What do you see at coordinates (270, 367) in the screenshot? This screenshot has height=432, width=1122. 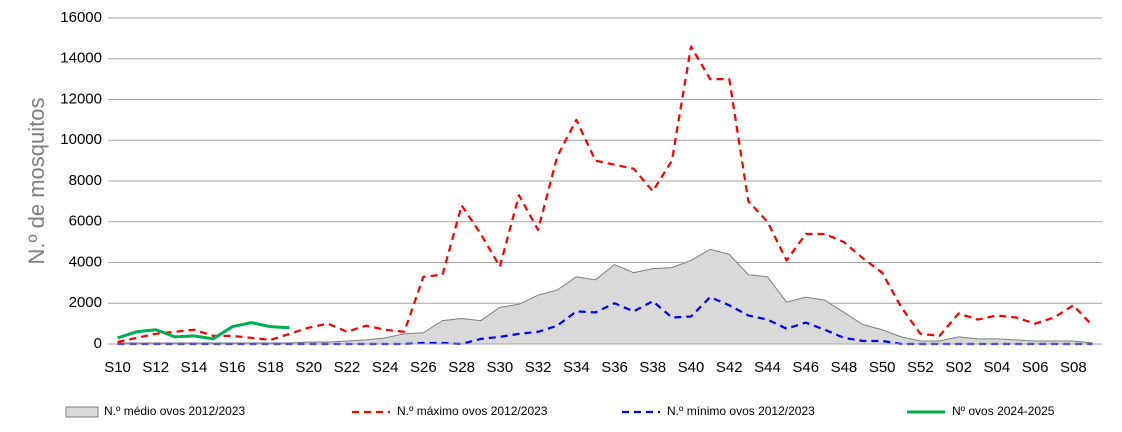 I see `x-tick-label: S18` at bounding box center [270, 367].